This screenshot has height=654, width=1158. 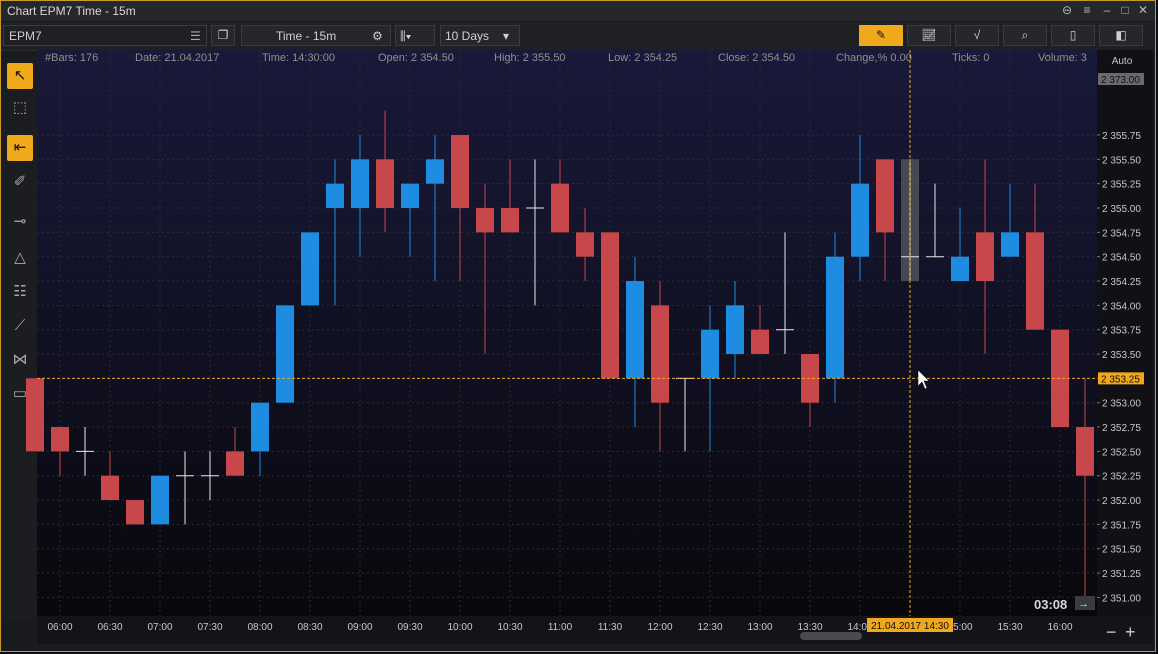 What do you see at coordinates (1087, 10) in the screenshot?
I see `settings-menu-icon: ≡` at bounding box center [1087, 10].